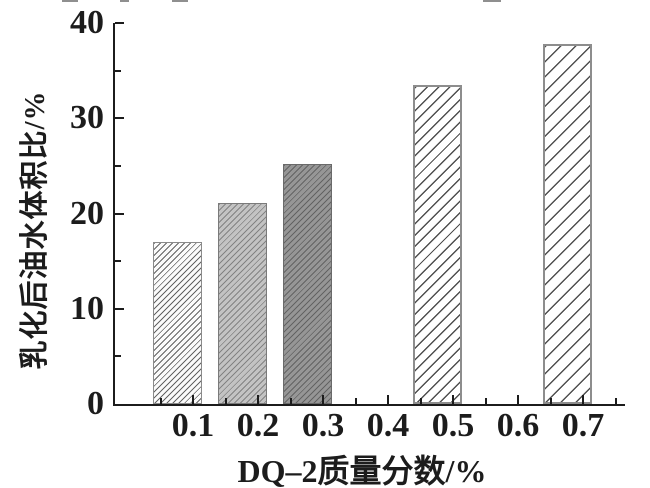 The height and width of the screenshot is (488, 650). I want to click on y-tick-label: 10, so click(87, 308).